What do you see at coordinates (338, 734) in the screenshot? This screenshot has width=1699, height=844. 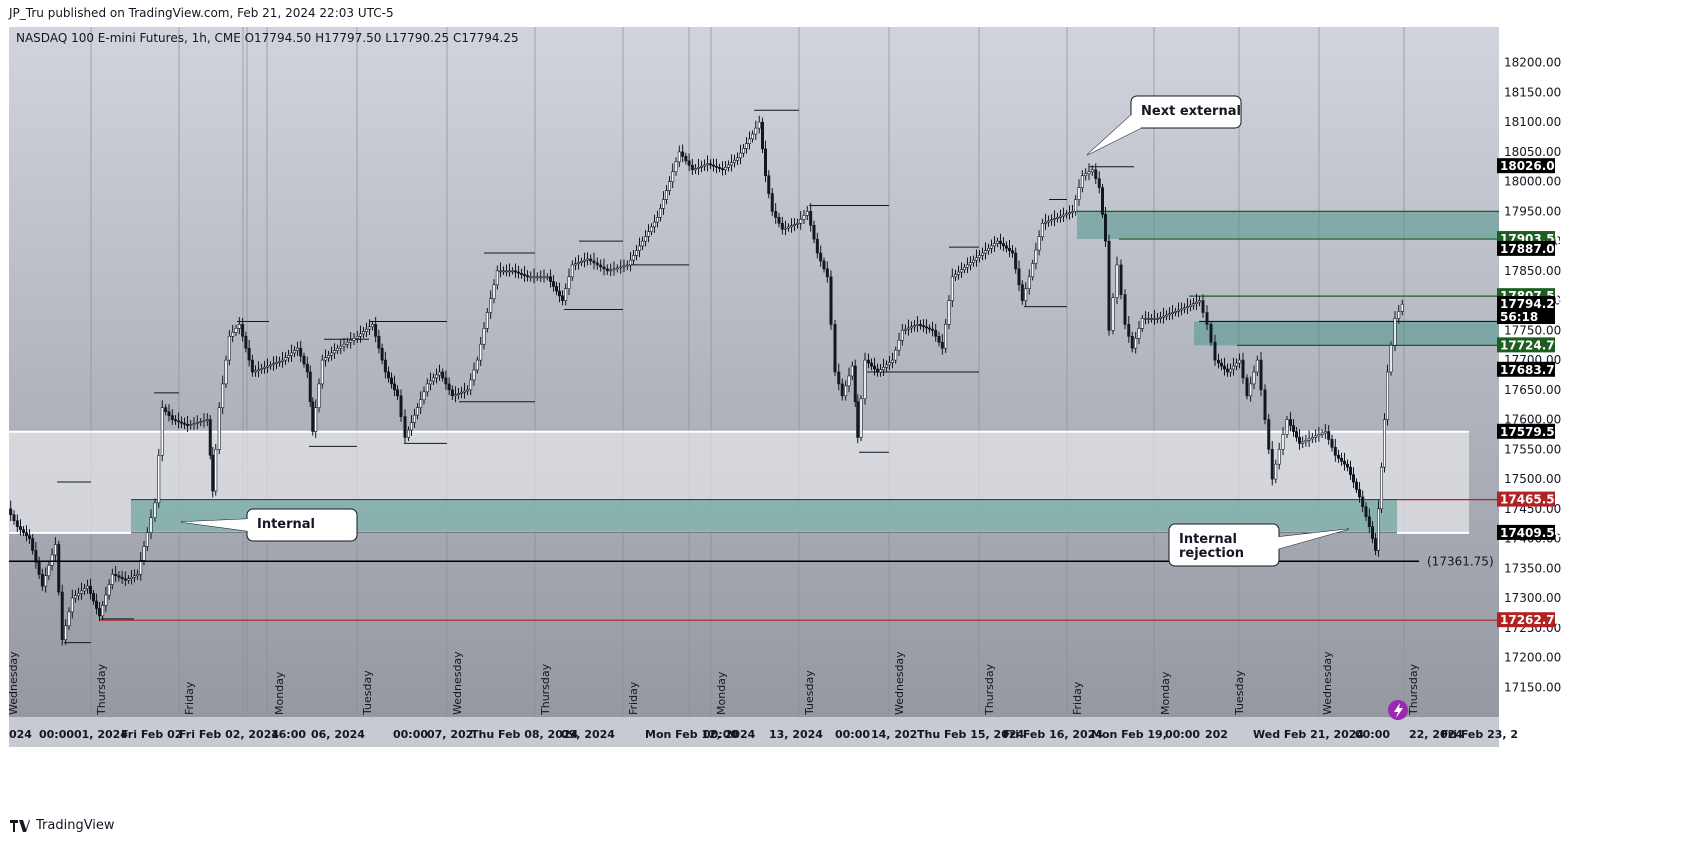 I see `time-label-6: 06, 2024` at bounding box center [338, 734].